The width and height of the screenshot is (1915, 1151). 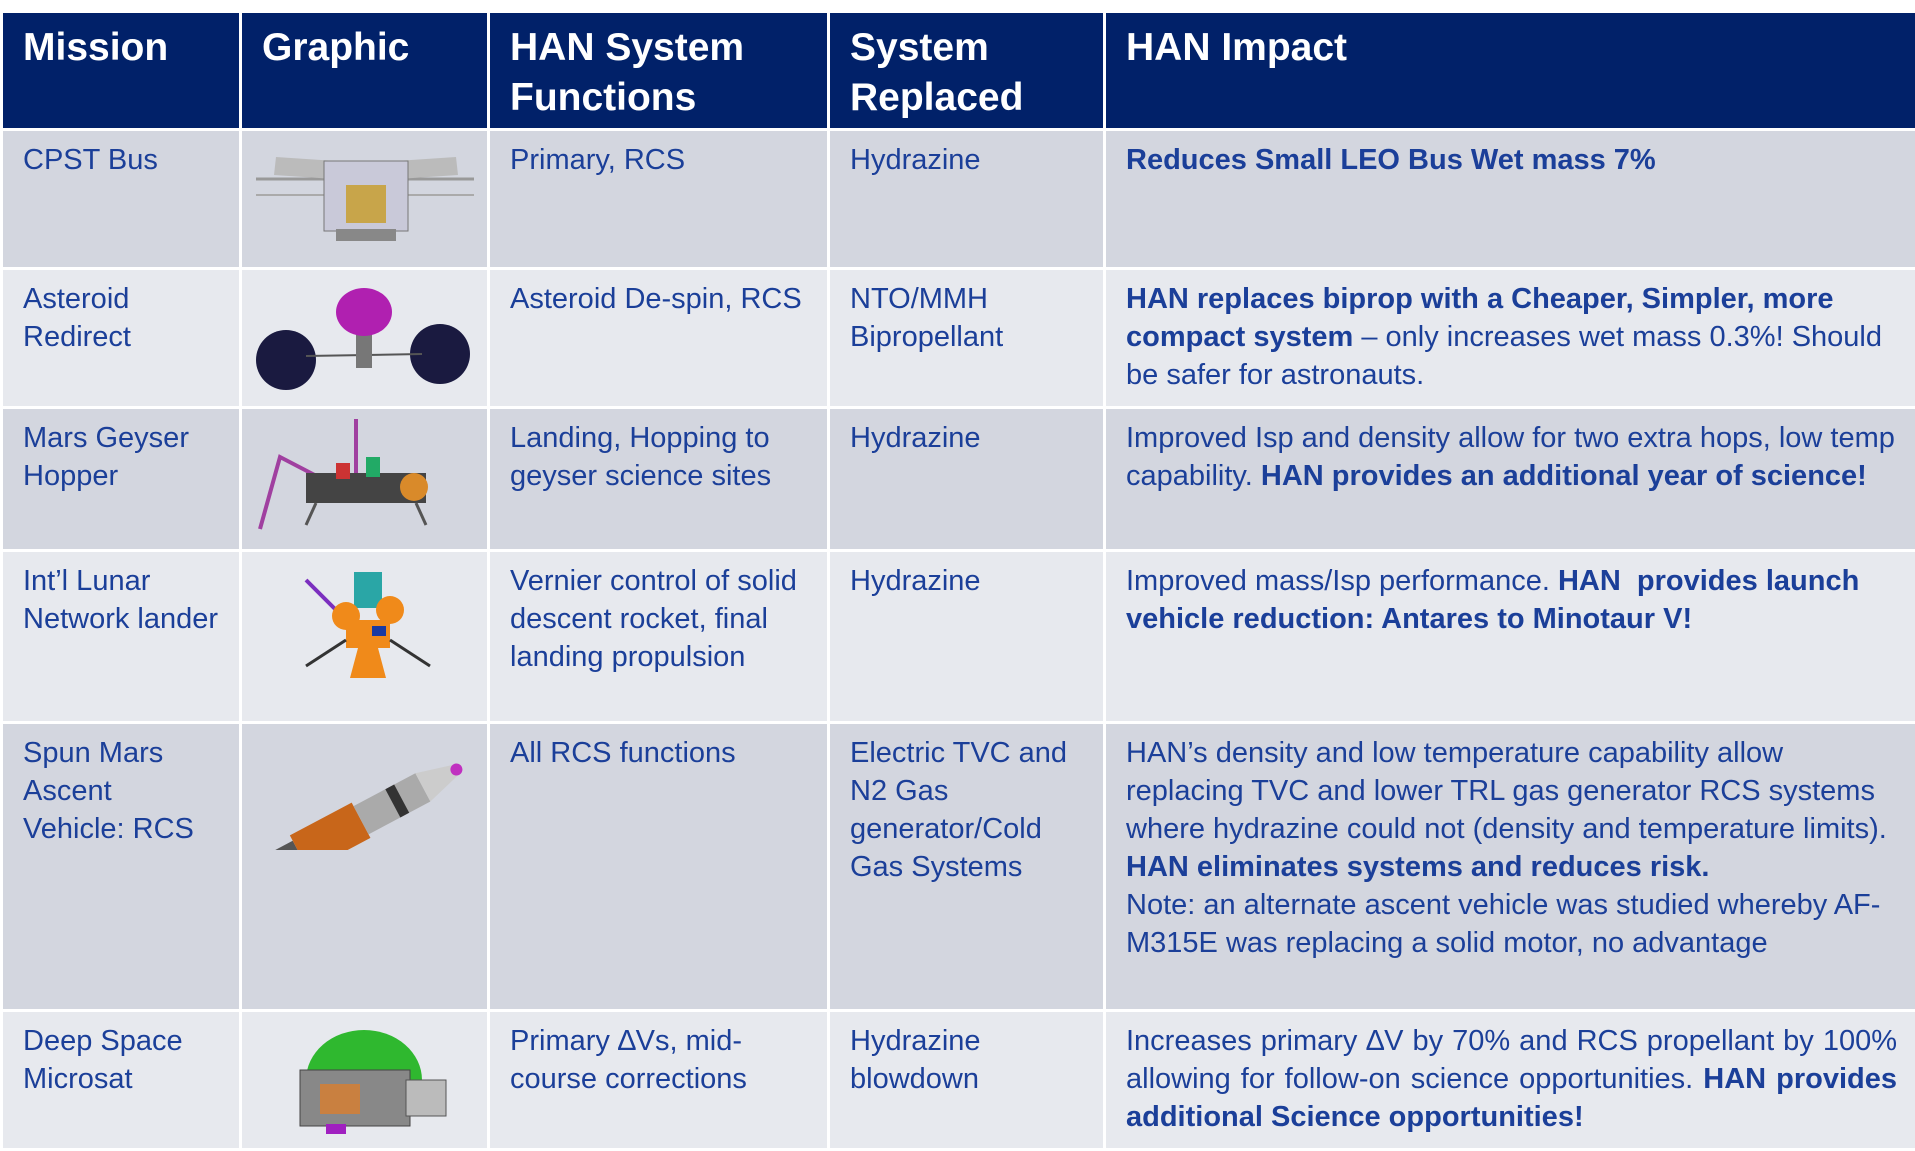 I want to click on mission-cell: CPST Bus, so click(x=121, y=199).